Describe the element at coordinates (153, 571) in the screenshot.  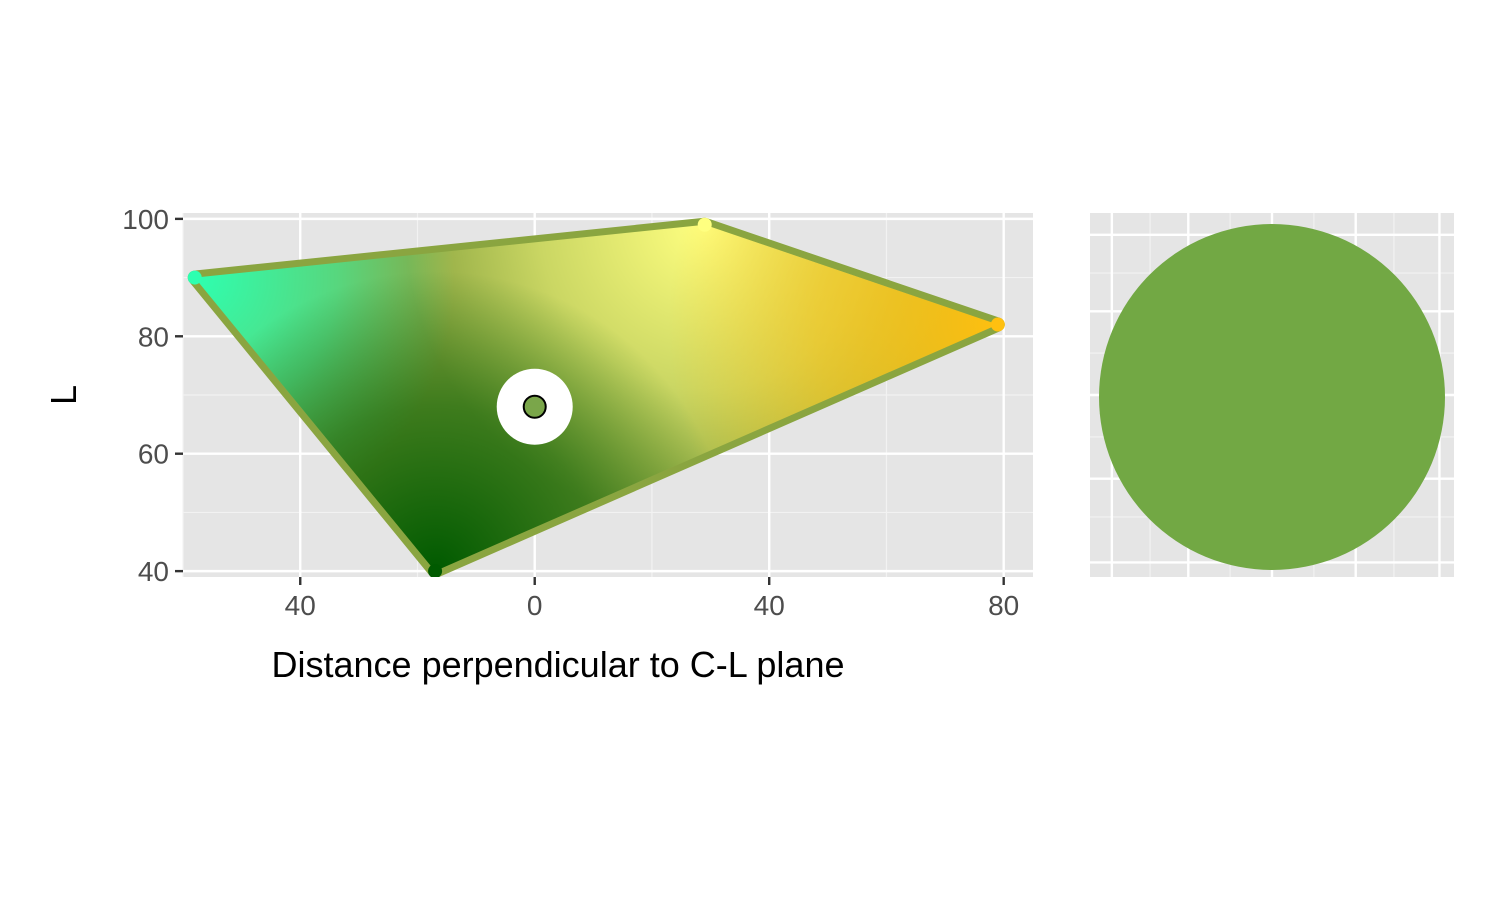
I see `y-tick-label: 40` at that location.